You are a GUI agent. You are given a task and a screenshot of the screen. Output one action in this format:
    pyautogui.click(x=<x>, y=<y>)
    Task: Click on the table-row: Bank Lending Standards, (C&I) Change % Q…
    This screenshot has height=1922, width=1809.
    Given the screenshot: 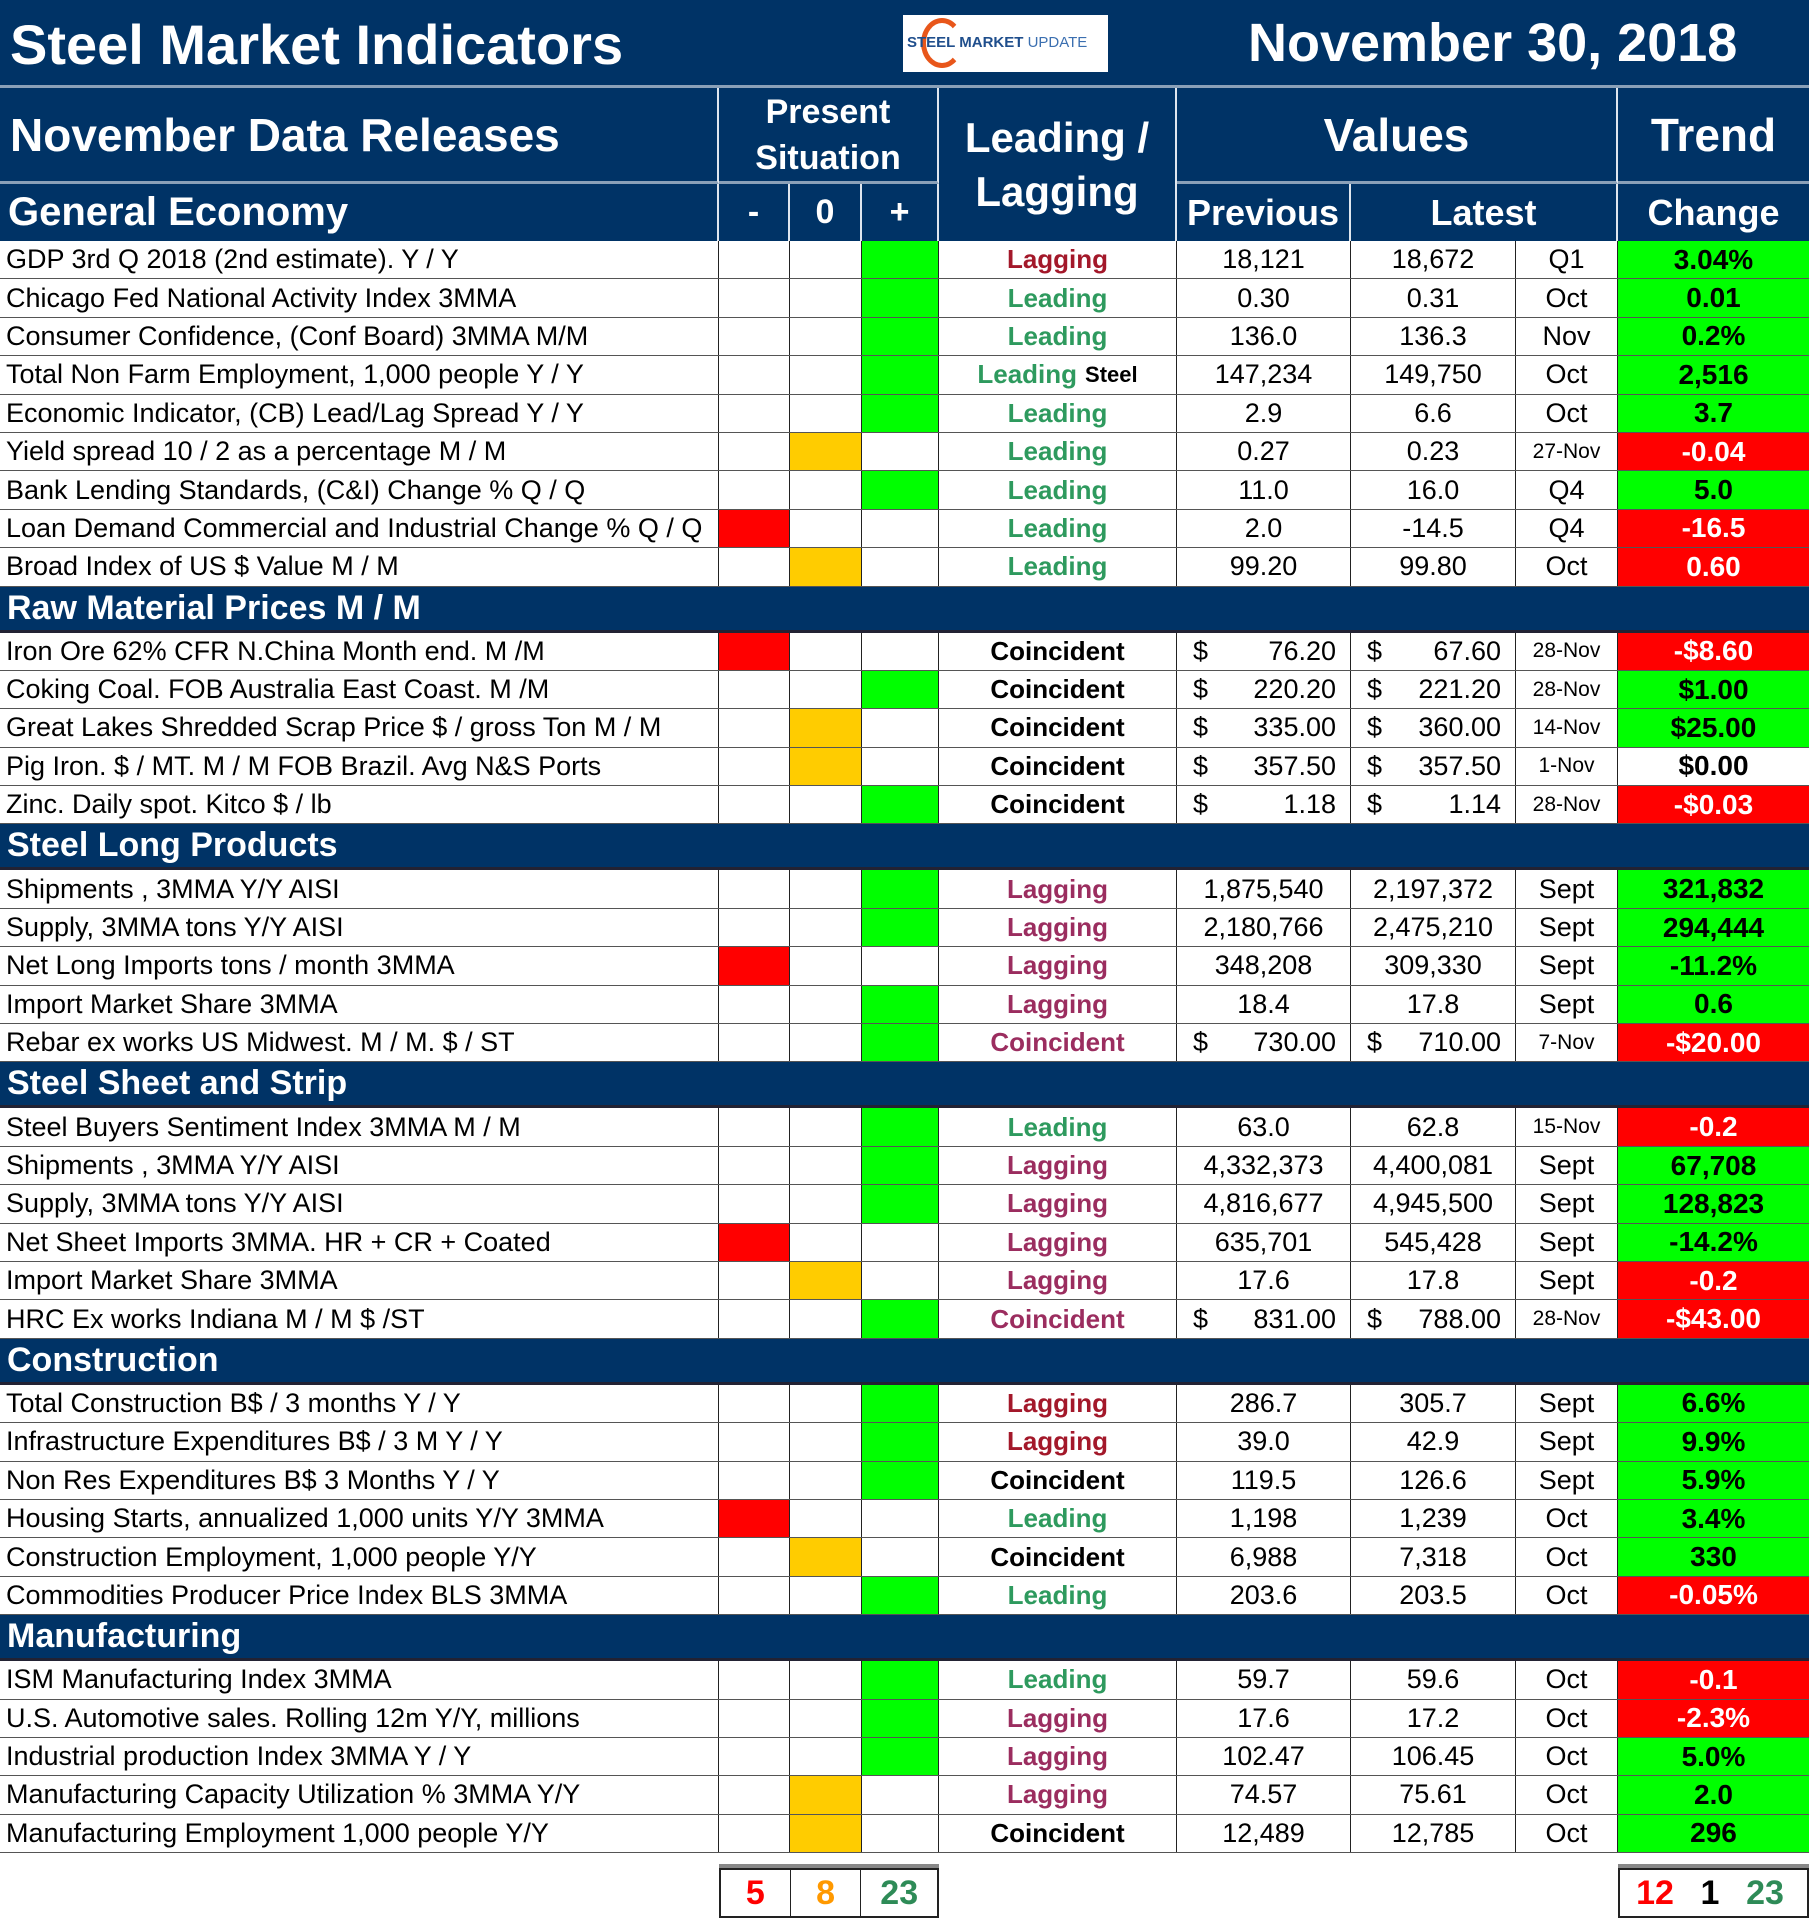 What is the action you would take?
    pyautogui.click(x=904, y=490)
    